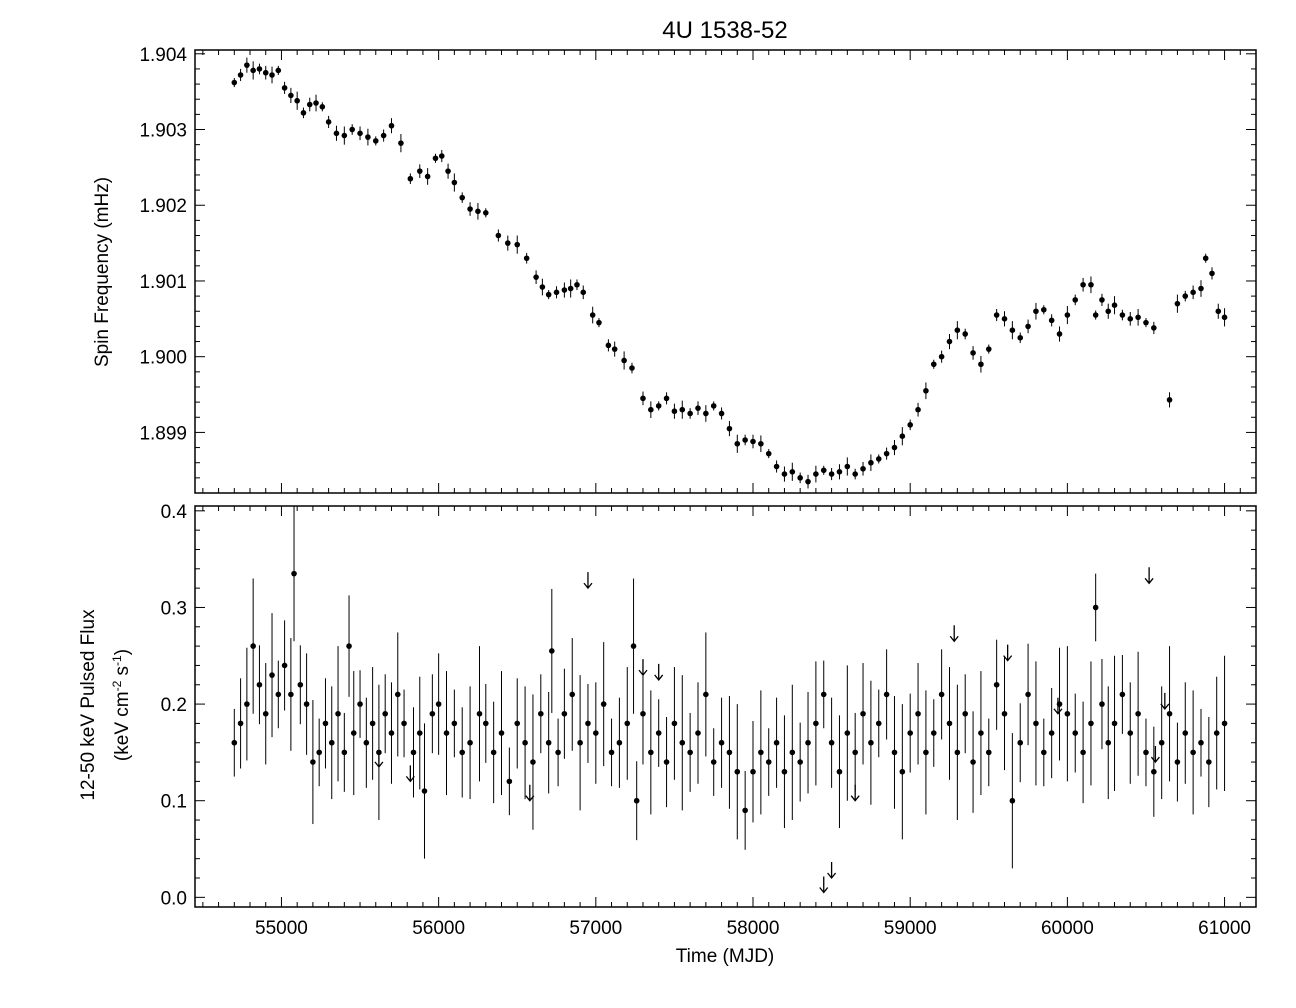  What do you see at coordinates (281, 928) in the screenshot?
I see `bottom-x-tick-label: 55000` at bounding box center [281, 928].